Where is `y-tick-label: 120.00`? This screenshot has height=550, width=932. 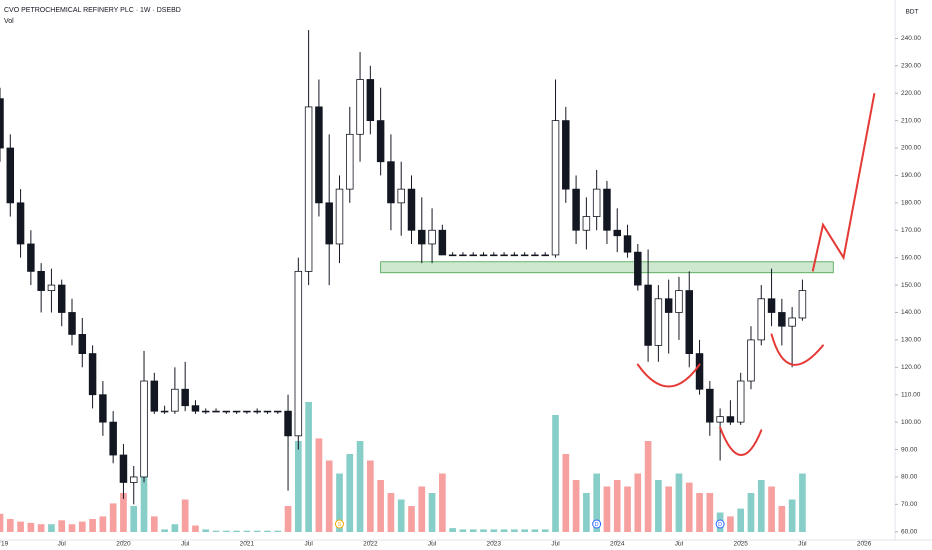
y-tick-label: 120.00 is located at coordinates (911, 367).